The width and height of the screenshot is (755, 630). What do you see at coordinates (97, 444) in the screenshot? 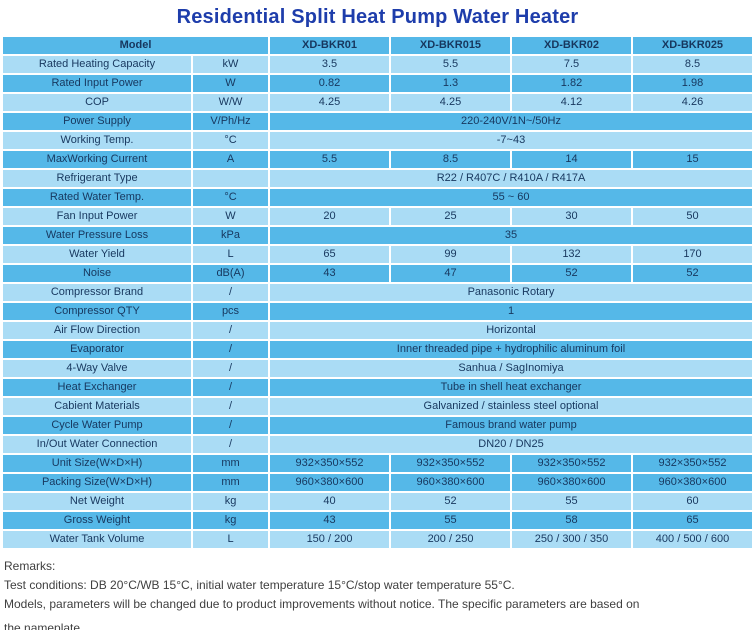
I see `param-label-cell: In/Out Water Connection` at bounding box center [97, 444].